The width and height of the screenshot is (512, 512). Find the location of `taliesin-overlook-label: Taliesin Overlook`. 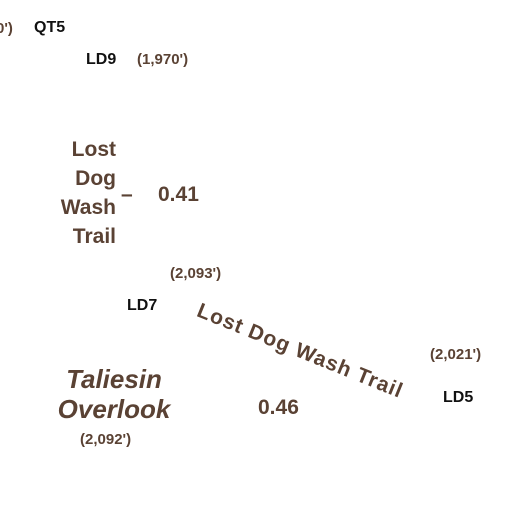

taliesin-overlook-label: Taliesin Overlook is located at coordinates (114, 394).